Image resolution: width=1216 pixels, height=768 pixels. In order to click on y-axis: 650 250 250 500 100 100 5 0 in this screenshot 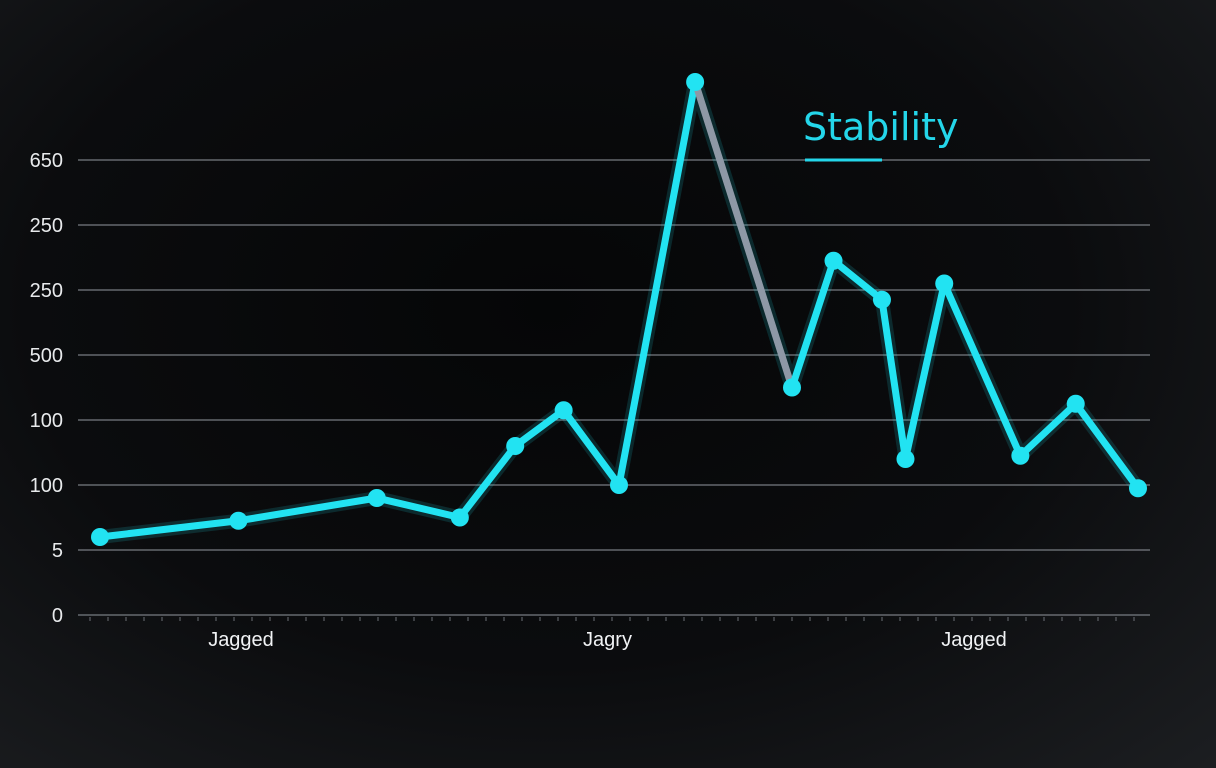, I will do `click(46, 388)`.